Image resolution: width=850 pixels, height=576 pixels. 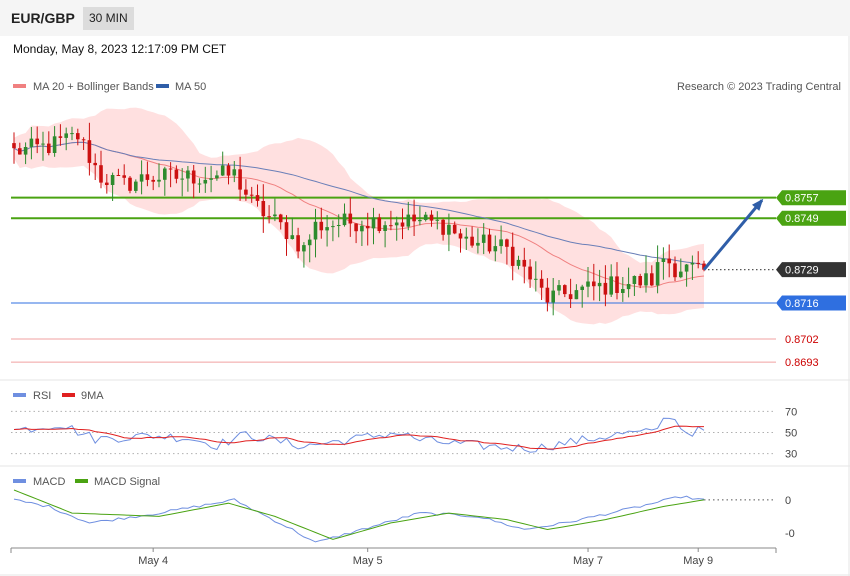 What do you see at coordinates (19, 86) in the screenshot?
I see `legend-swatch-ma20` at bounding box center [19, 86].